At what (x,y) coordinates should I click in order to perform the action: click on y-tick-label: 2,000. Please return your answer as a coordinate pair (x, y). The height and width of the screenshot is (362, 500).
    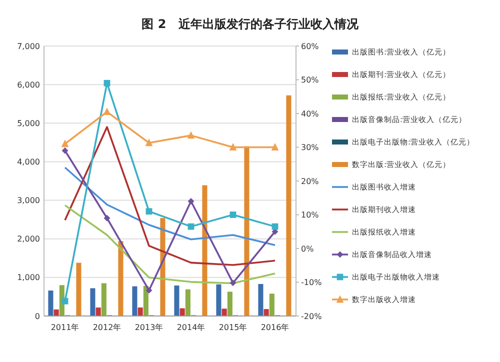
    Looking at the image, I should click on (28, 239).